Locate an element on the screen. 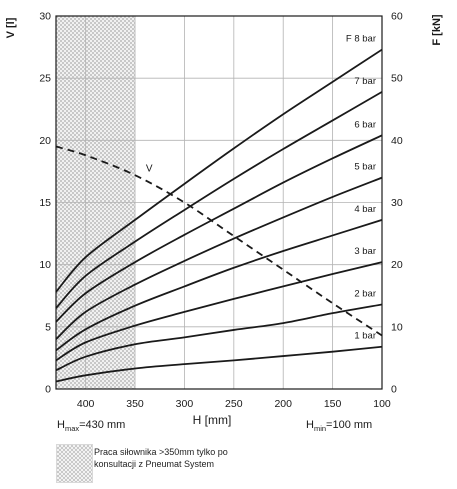 This screenshot has height=489, width=457. series-label: 6 bar is located at coordinates (365, 124).